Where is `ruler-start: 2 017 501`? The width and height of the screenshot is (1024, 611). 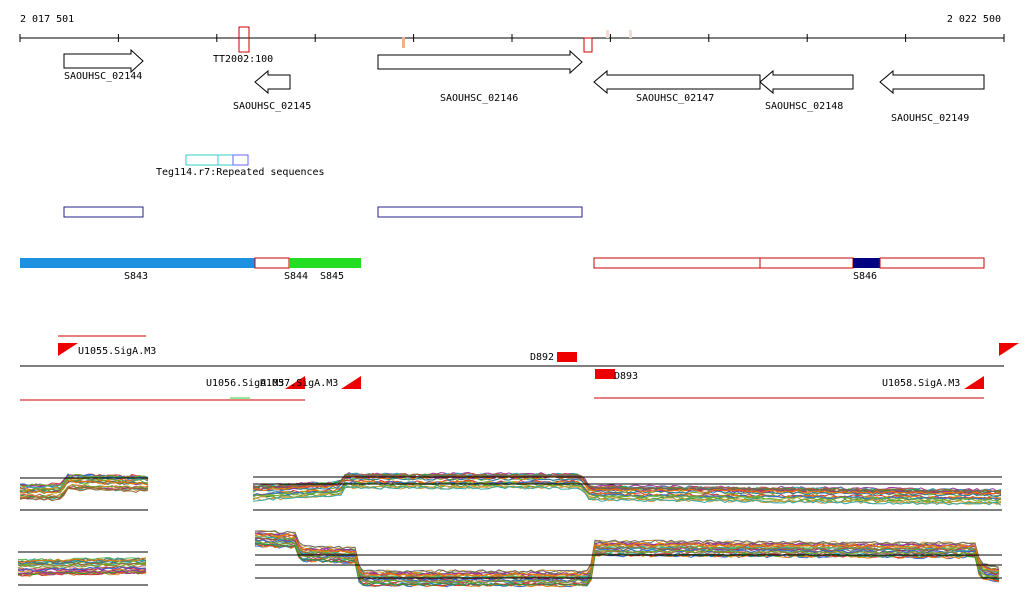 ruler-start: 2 017 501 is located at coordinates (47, 19).